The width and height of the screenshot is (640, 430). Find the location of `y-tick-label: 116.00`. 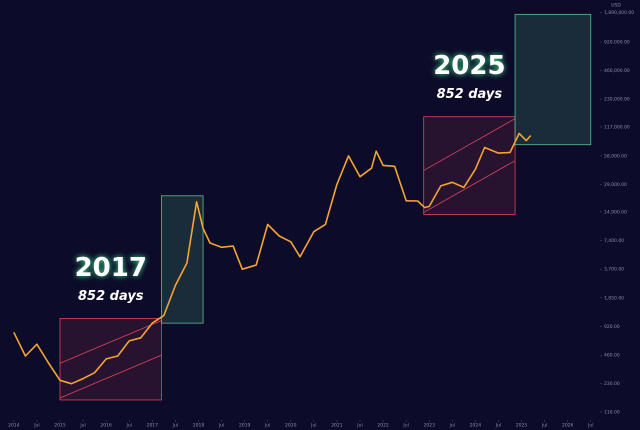

y-tick-label: 116.00 is located at coordinates (612, 412).